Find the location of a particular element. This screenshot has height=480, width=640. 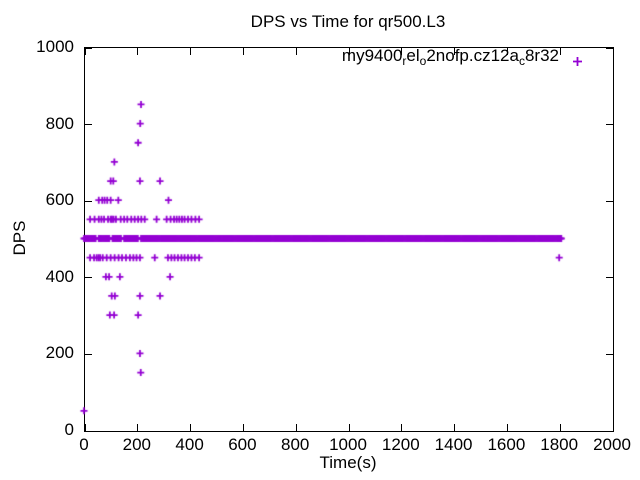

legend-label: my9400relo2nofp.cz12ac8r32 is located at coordinates (450, 57).